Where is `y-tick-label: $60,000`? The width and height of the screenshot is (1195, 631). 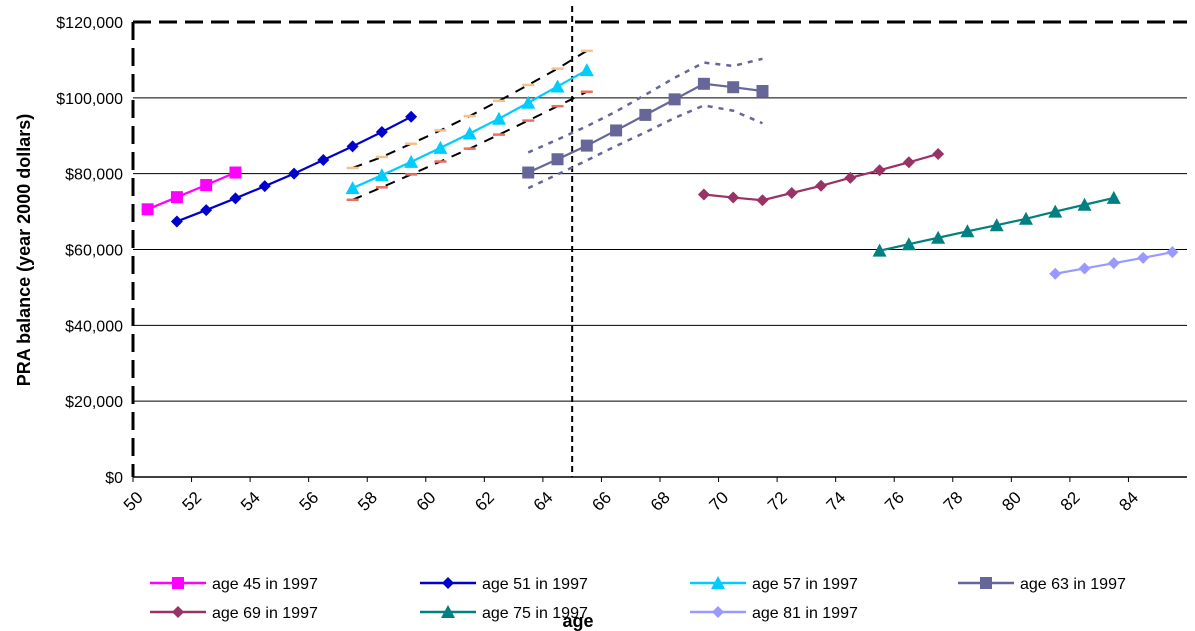
y-tick-label: $60,000 is located at coordinates (94, 251).